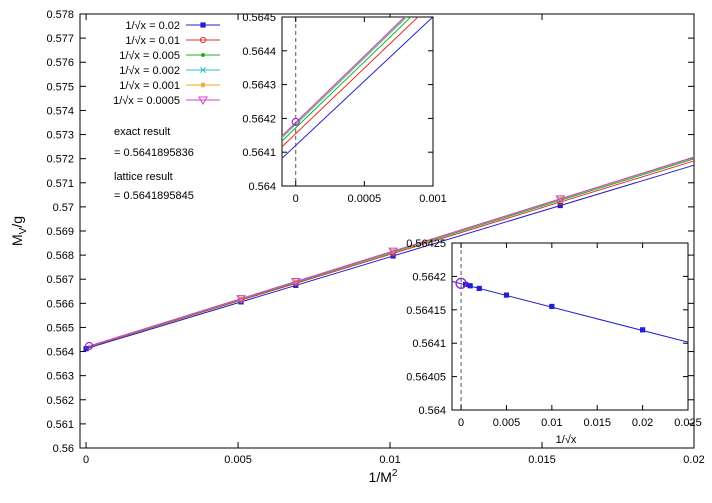  I want to click on inset-bottom-x-axis-label: 1/√x, so click(566, 440).